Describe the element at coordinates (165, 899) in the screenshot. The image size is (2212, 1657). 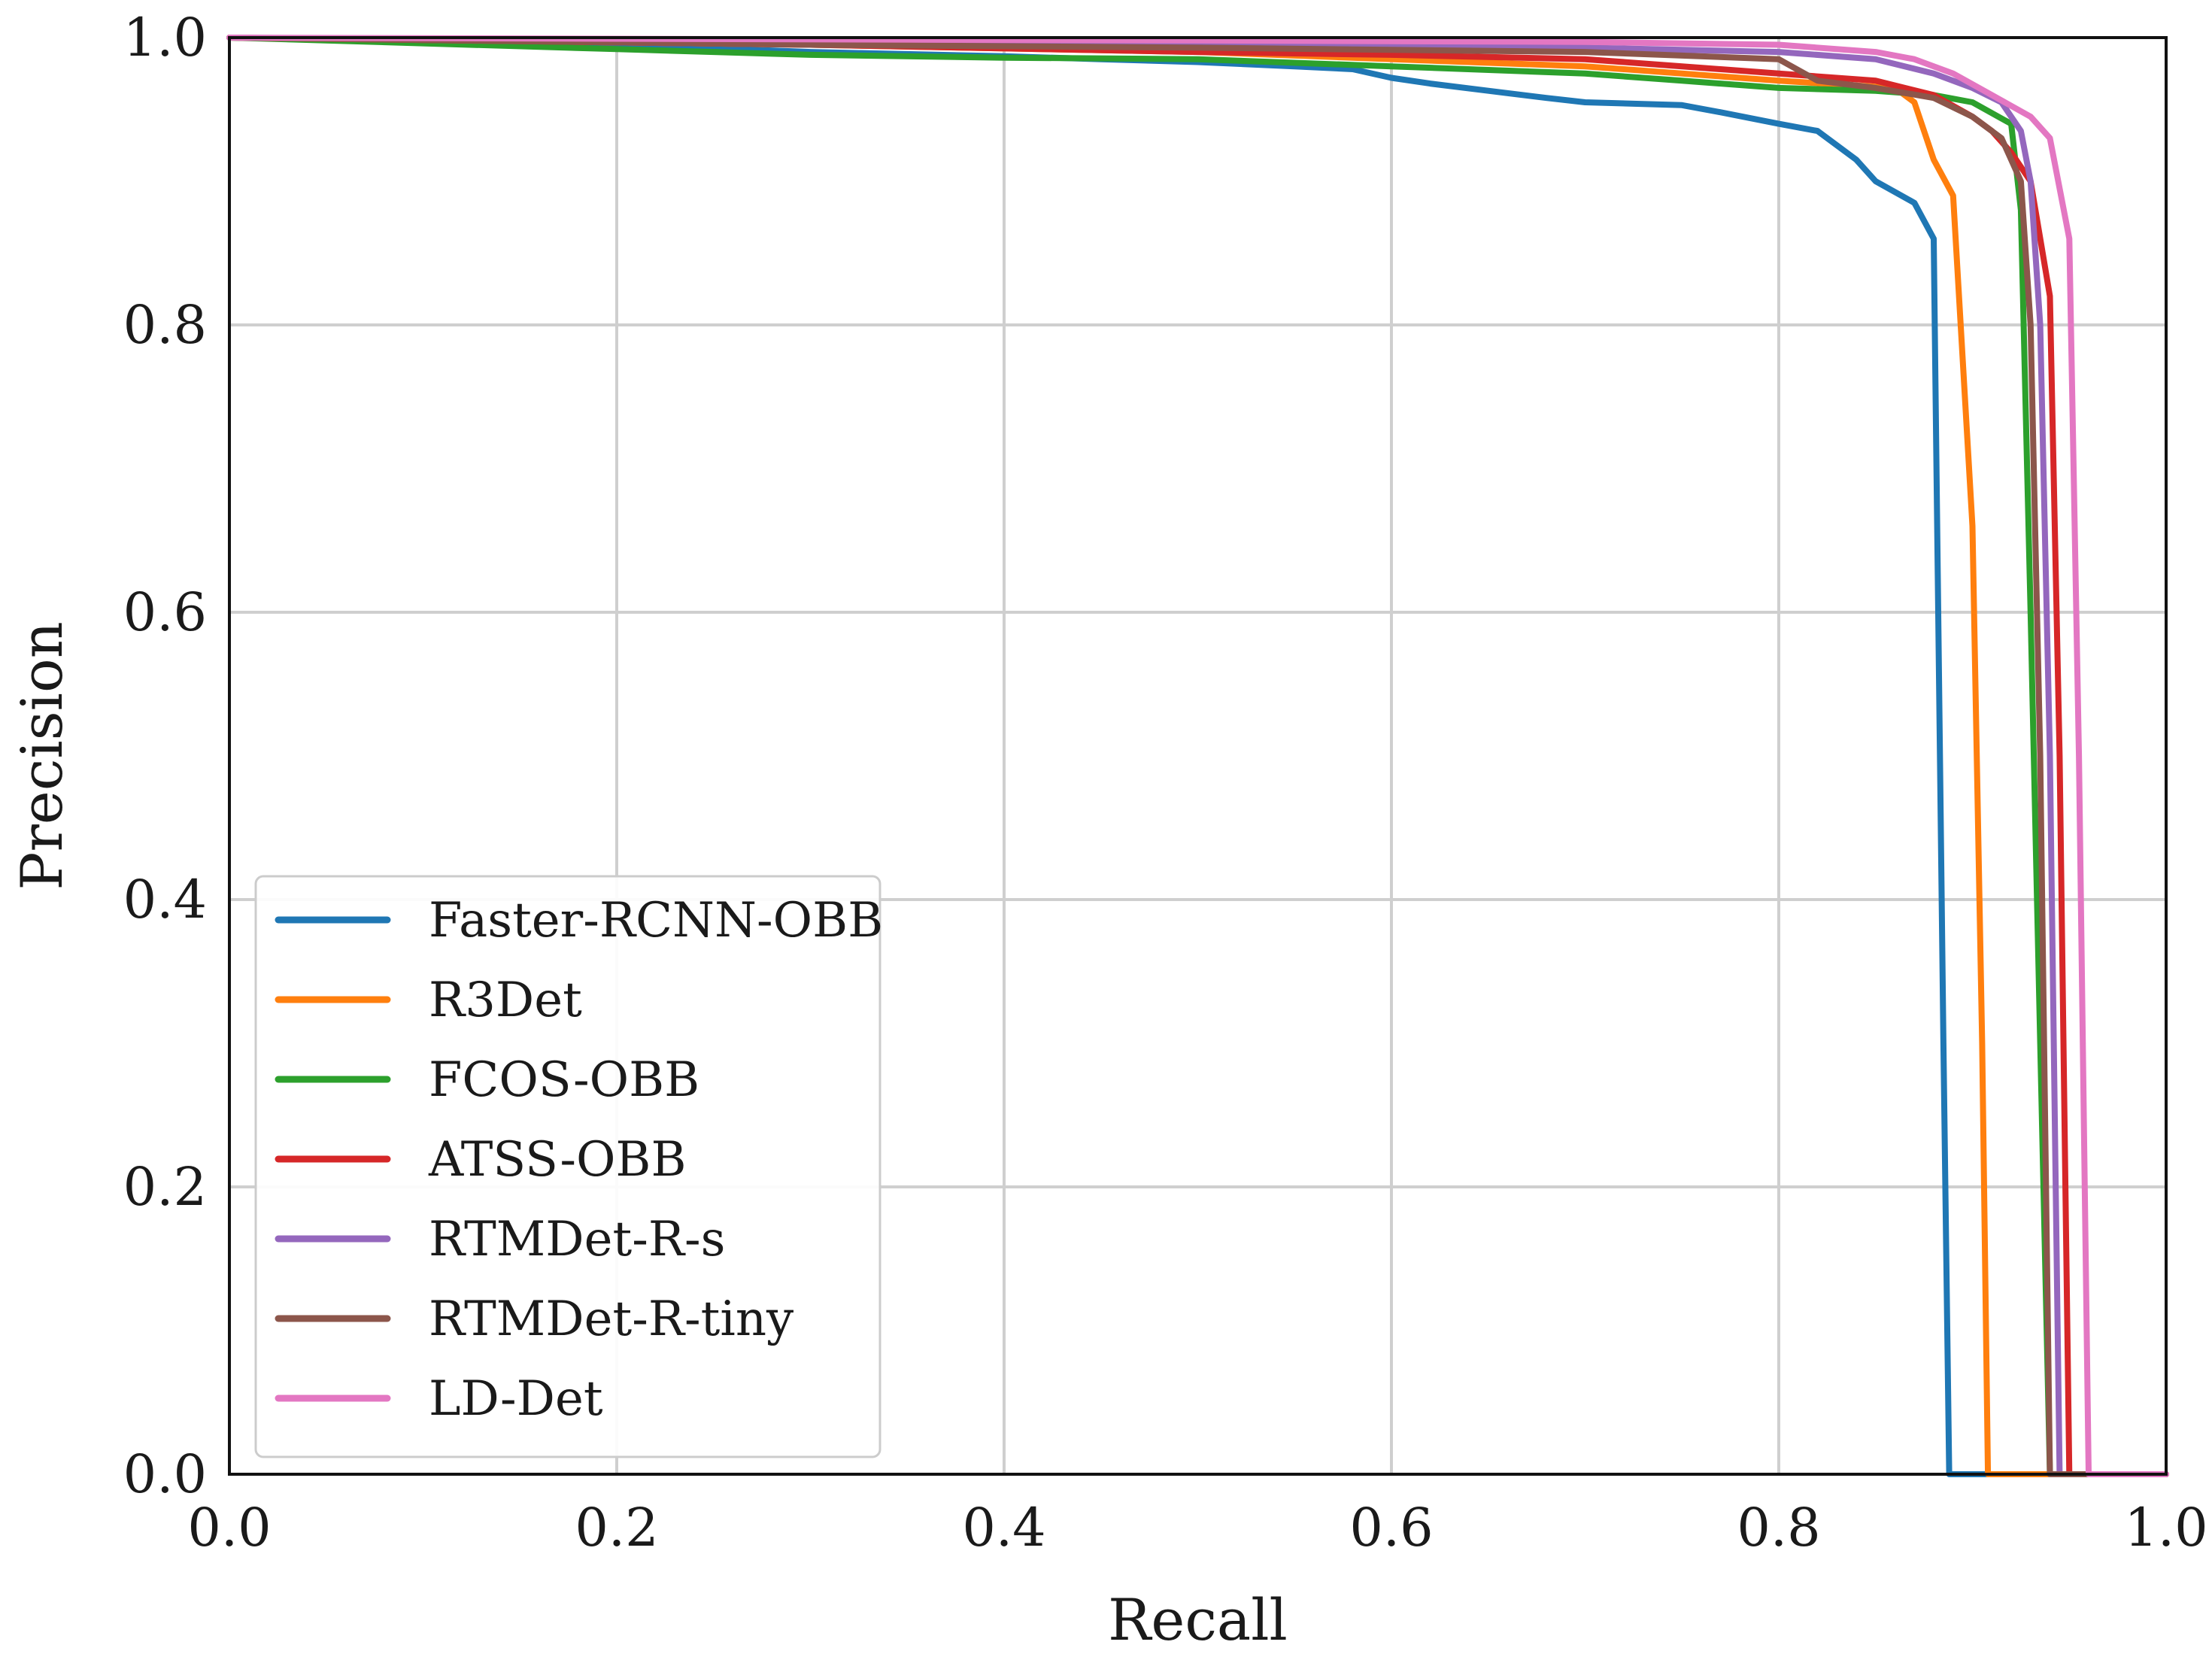
I see `y-tick-label: 0.4` at that location.